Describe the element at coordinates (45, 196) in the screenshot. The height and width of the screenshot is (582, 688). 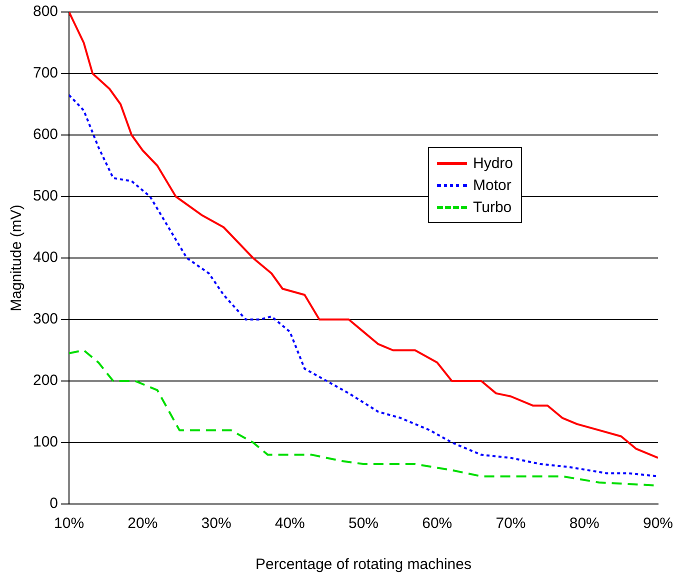
I see `y-tick-label: 500` at that location.